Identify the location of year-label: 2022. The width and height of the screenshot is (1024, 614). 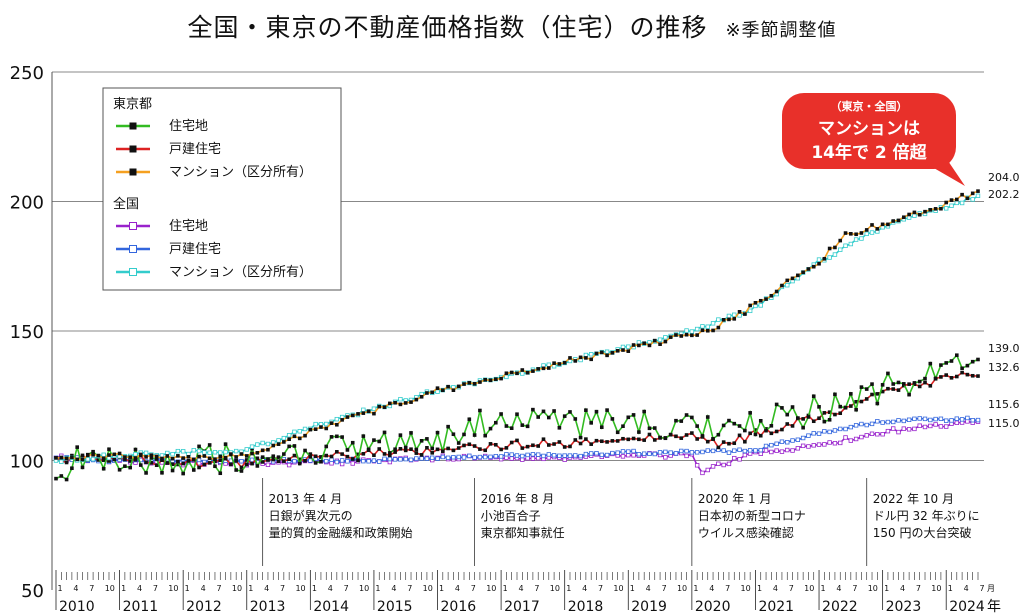
(840, 606).